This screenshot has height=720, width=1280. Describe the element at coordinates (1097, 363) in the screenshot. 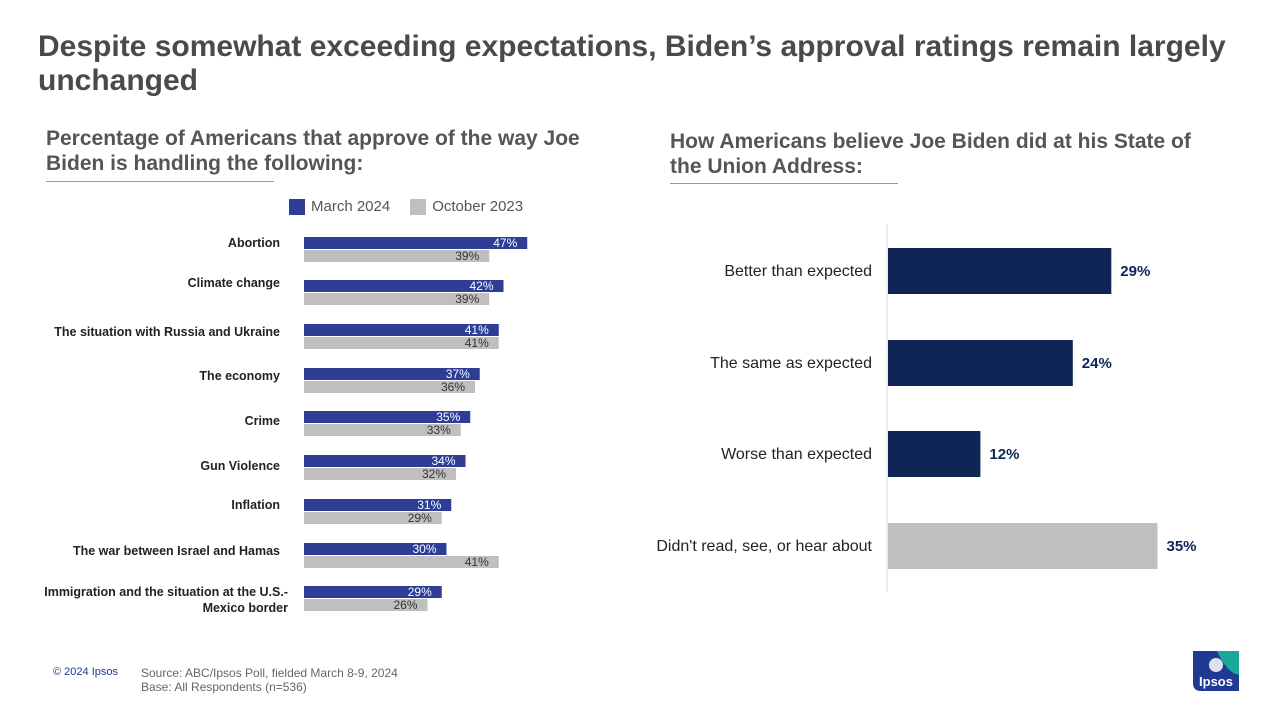

I see `data-label: 24%` at that location.